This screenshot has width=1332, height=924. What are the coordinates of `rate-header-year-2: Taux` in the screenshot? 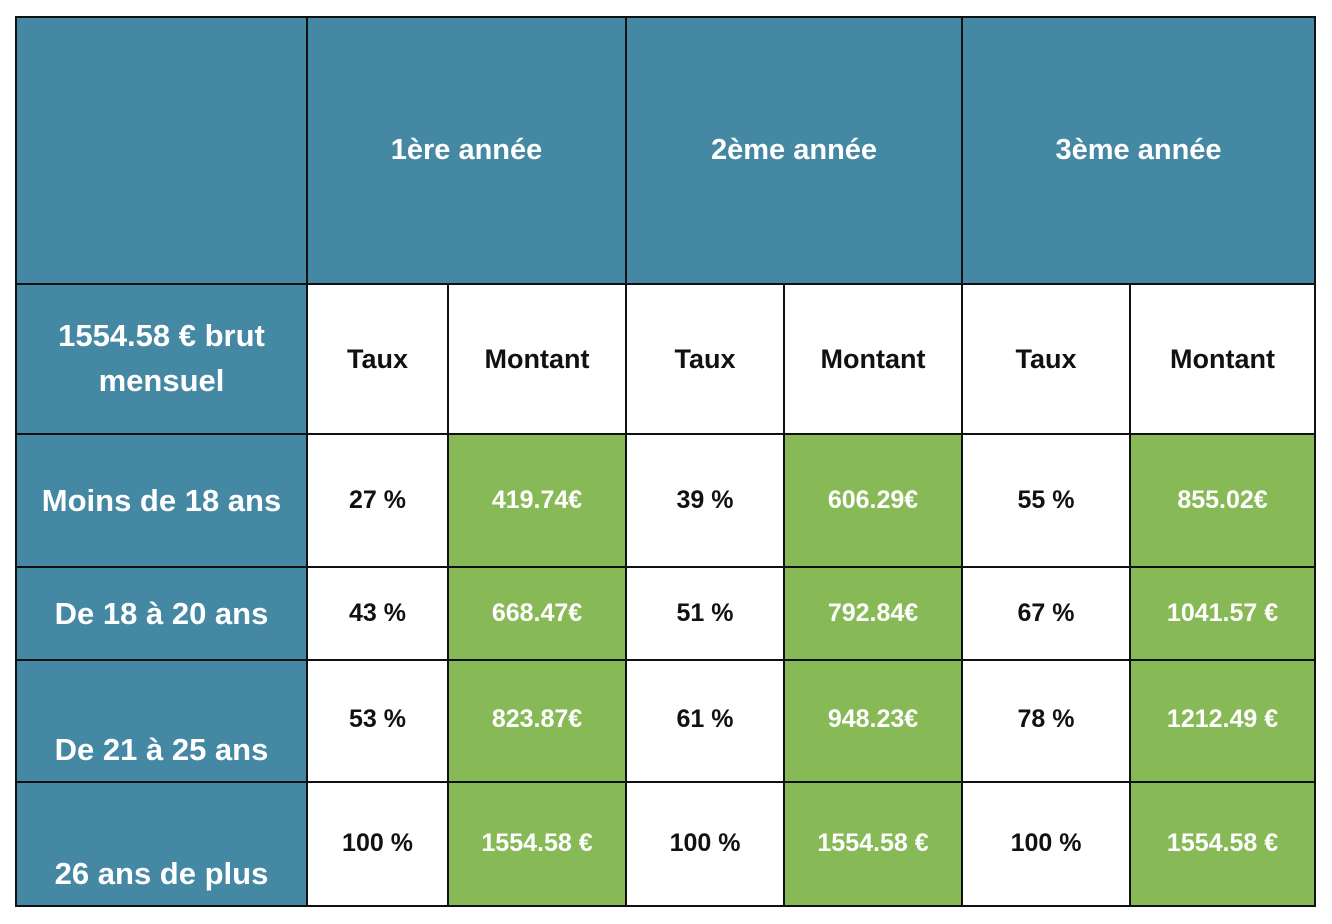 It's located at (705, 359).